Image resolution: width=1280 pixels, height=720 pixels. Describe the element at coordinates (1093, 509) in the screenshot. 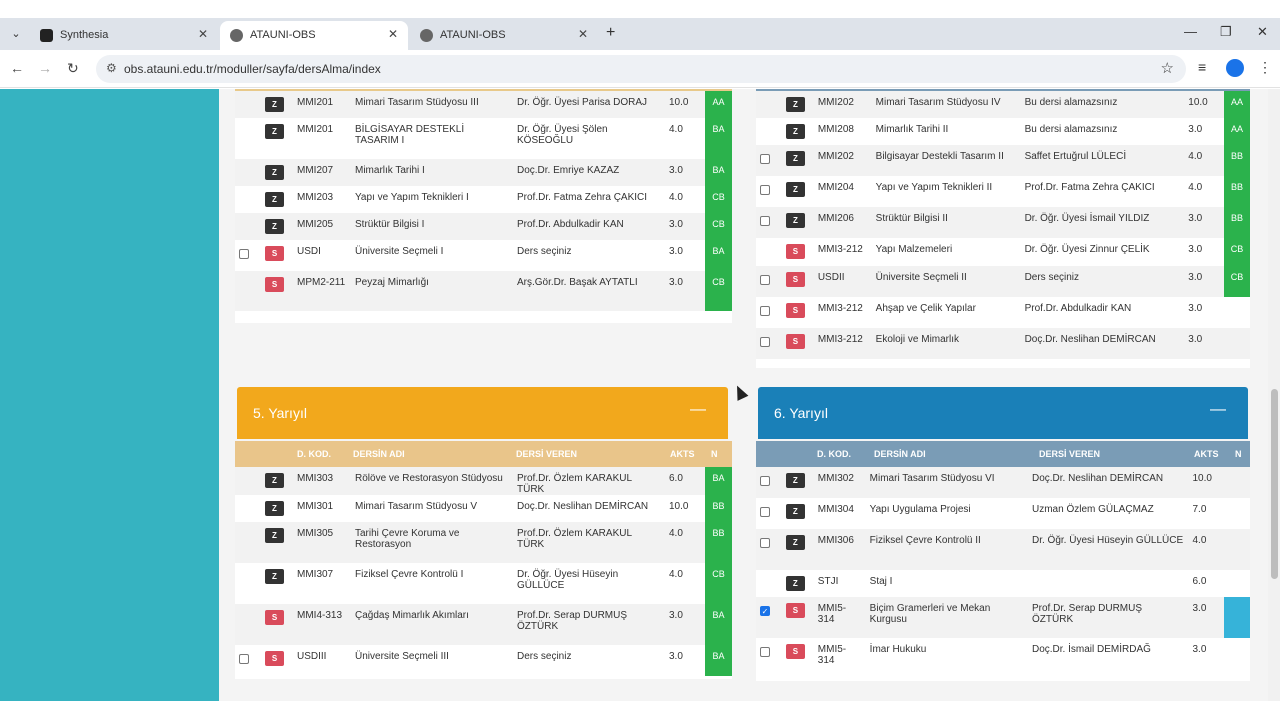

I see `course-teacher: Uzman Özlem GÜLAÇMAZ` at that location.